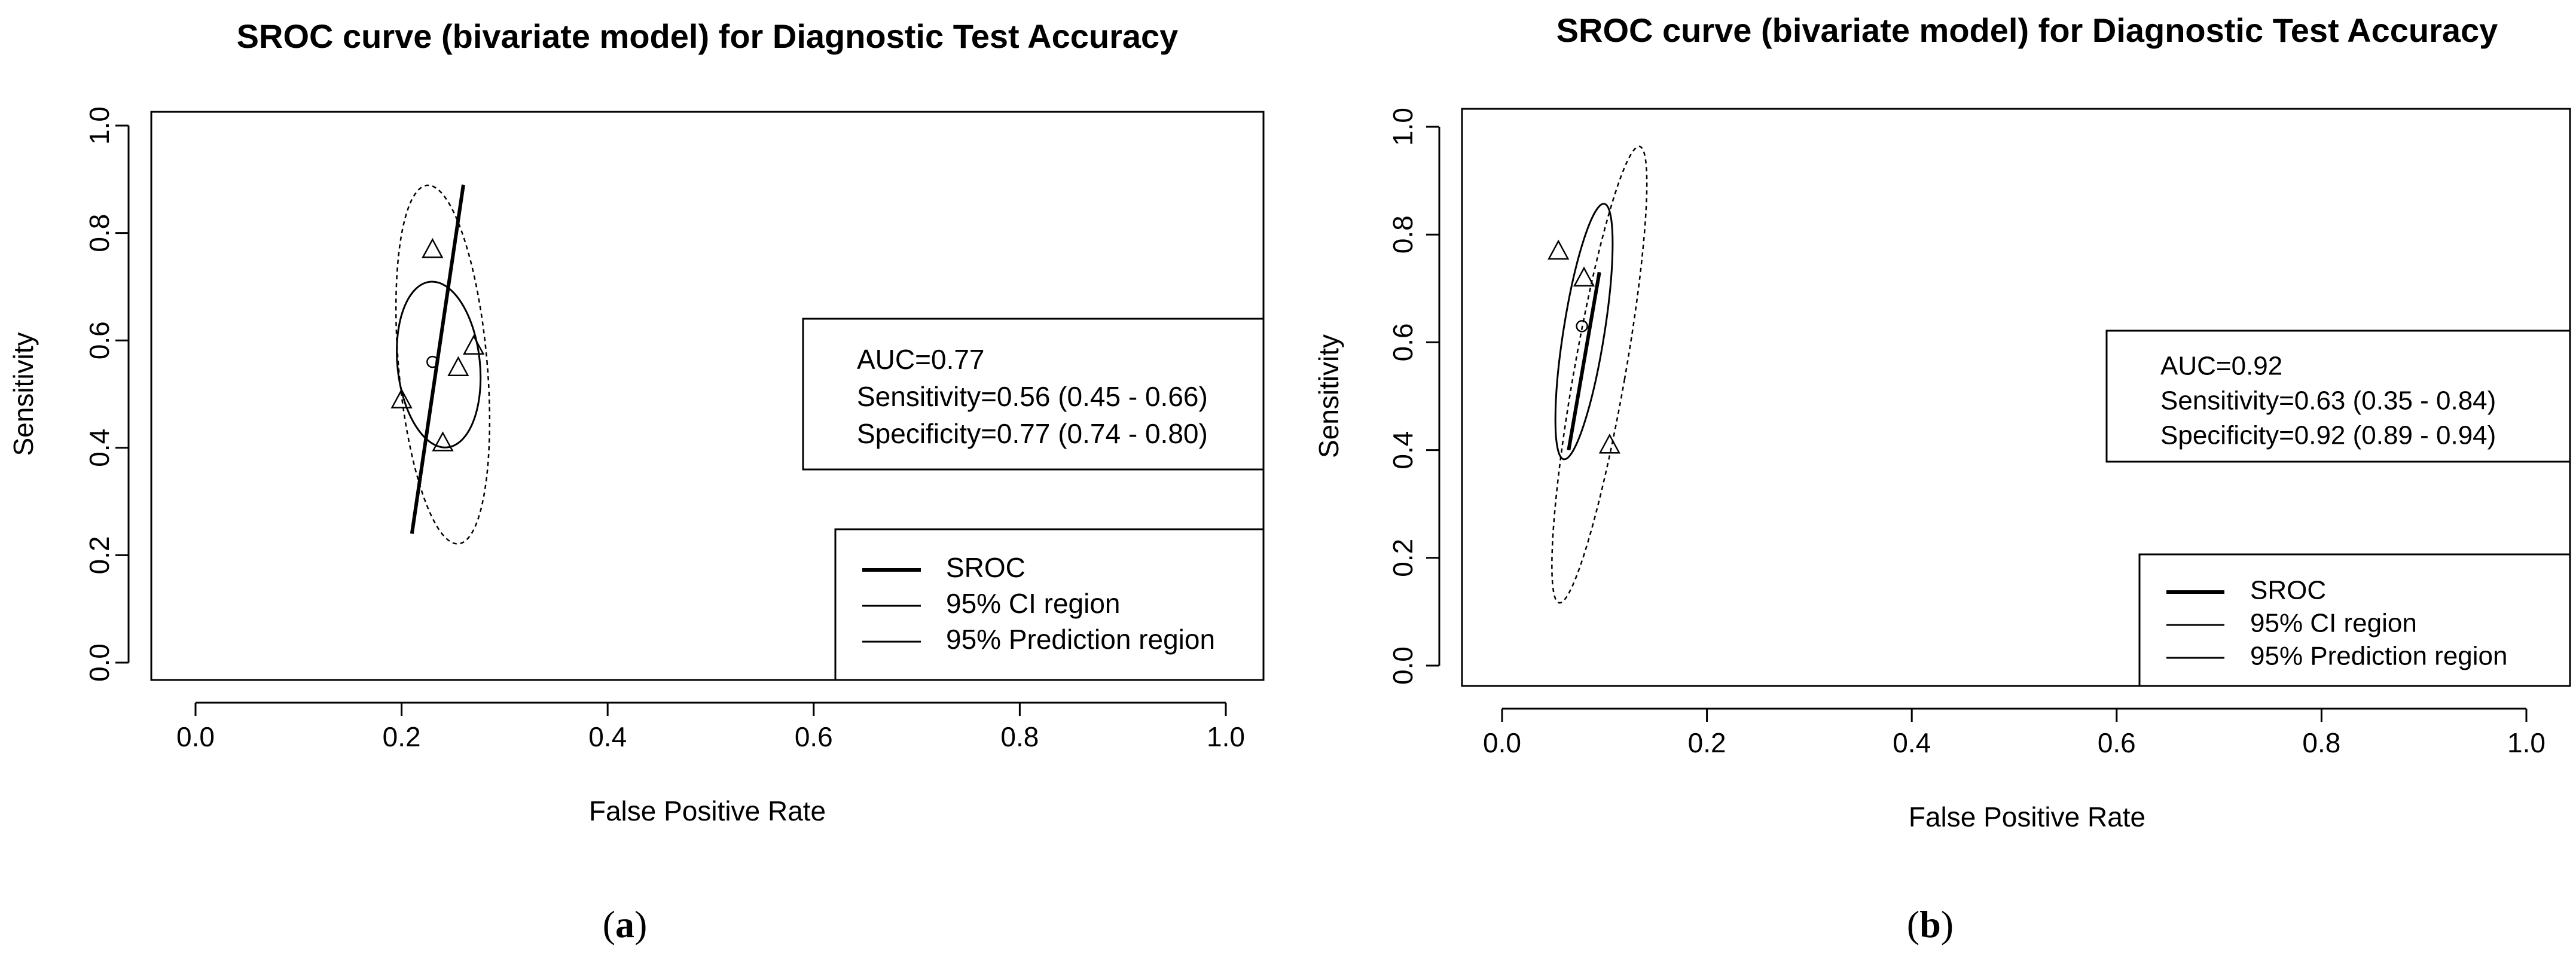 The height and width of the screenshot is (973, 2576). What do you see at coordinates (921, 359) in the screenshot?
I see `info-box-line: AUC=0.77` at bounding box center [921, 359].